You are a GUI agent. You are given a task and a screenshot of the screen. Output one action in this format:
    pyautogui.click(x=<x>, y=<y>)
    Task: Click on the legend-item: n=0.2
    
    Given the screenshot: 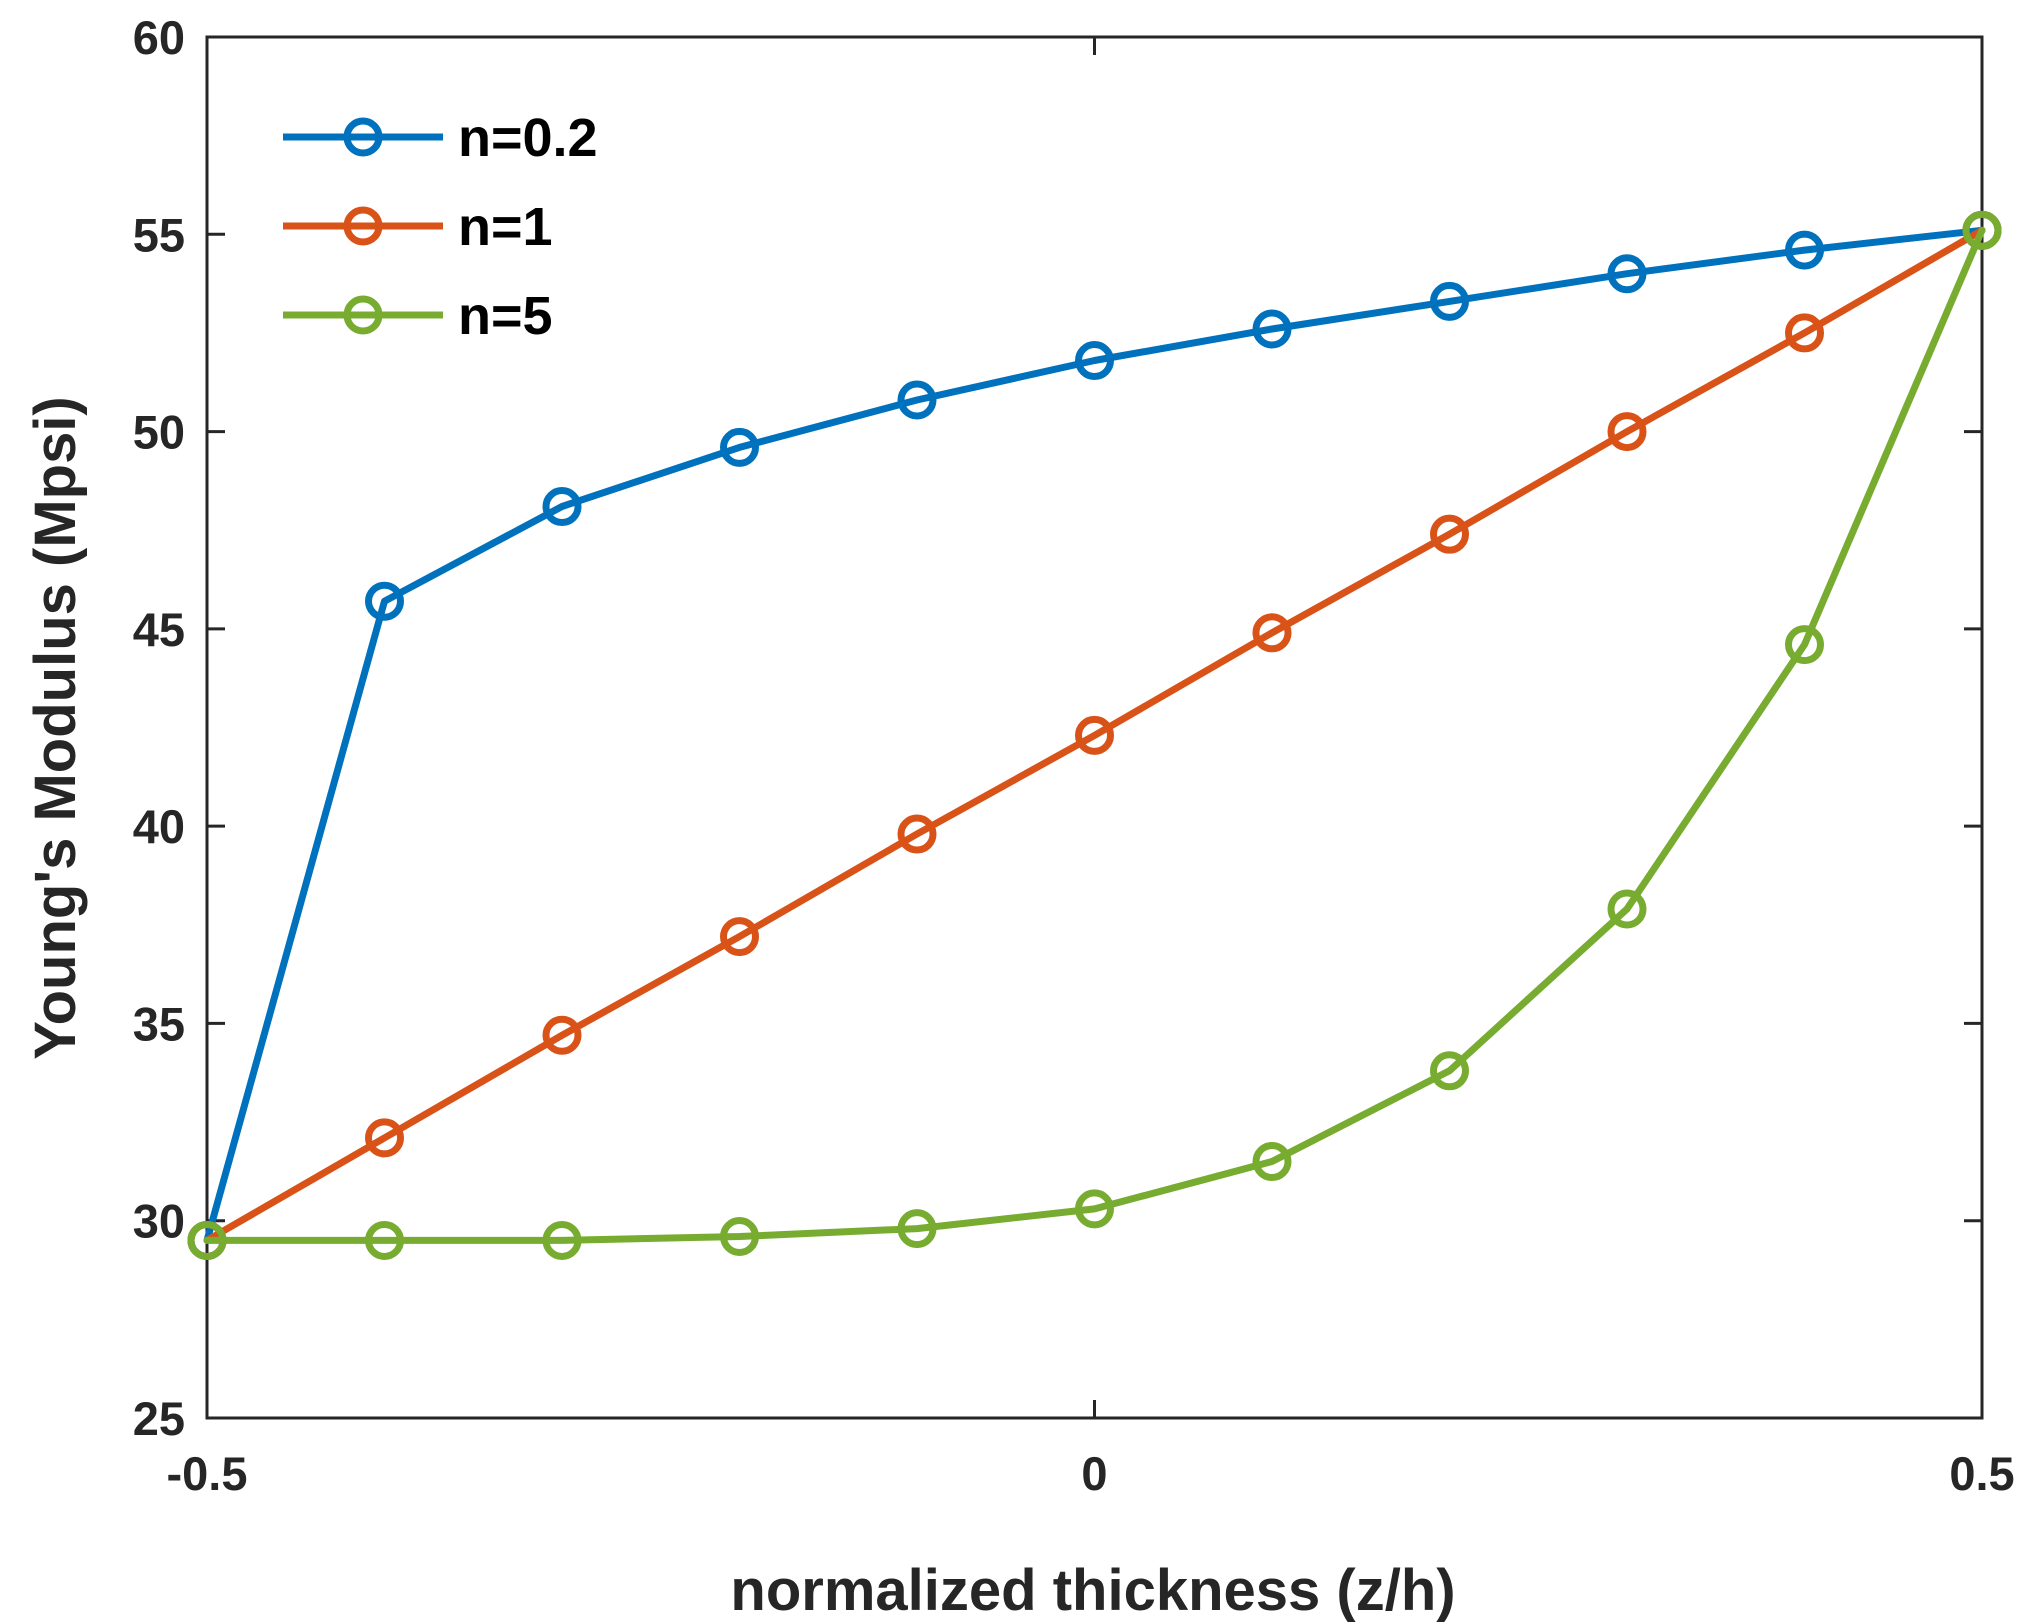 What is the action you would take?
    pyautogui.click(x=440, y=138)
    